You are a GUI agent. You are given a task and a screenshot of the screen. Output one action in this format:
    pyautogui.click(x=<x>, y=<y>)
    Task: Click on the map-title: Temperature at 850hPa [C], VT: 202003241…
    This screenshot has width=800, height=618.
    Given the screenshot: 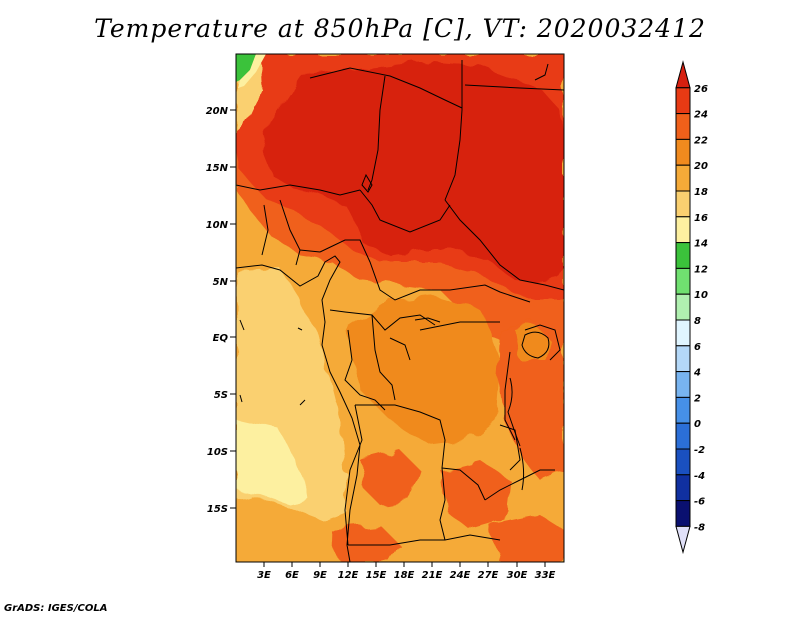 What is the action you would take?
    pyautogui.click(x=400, y=28)
    